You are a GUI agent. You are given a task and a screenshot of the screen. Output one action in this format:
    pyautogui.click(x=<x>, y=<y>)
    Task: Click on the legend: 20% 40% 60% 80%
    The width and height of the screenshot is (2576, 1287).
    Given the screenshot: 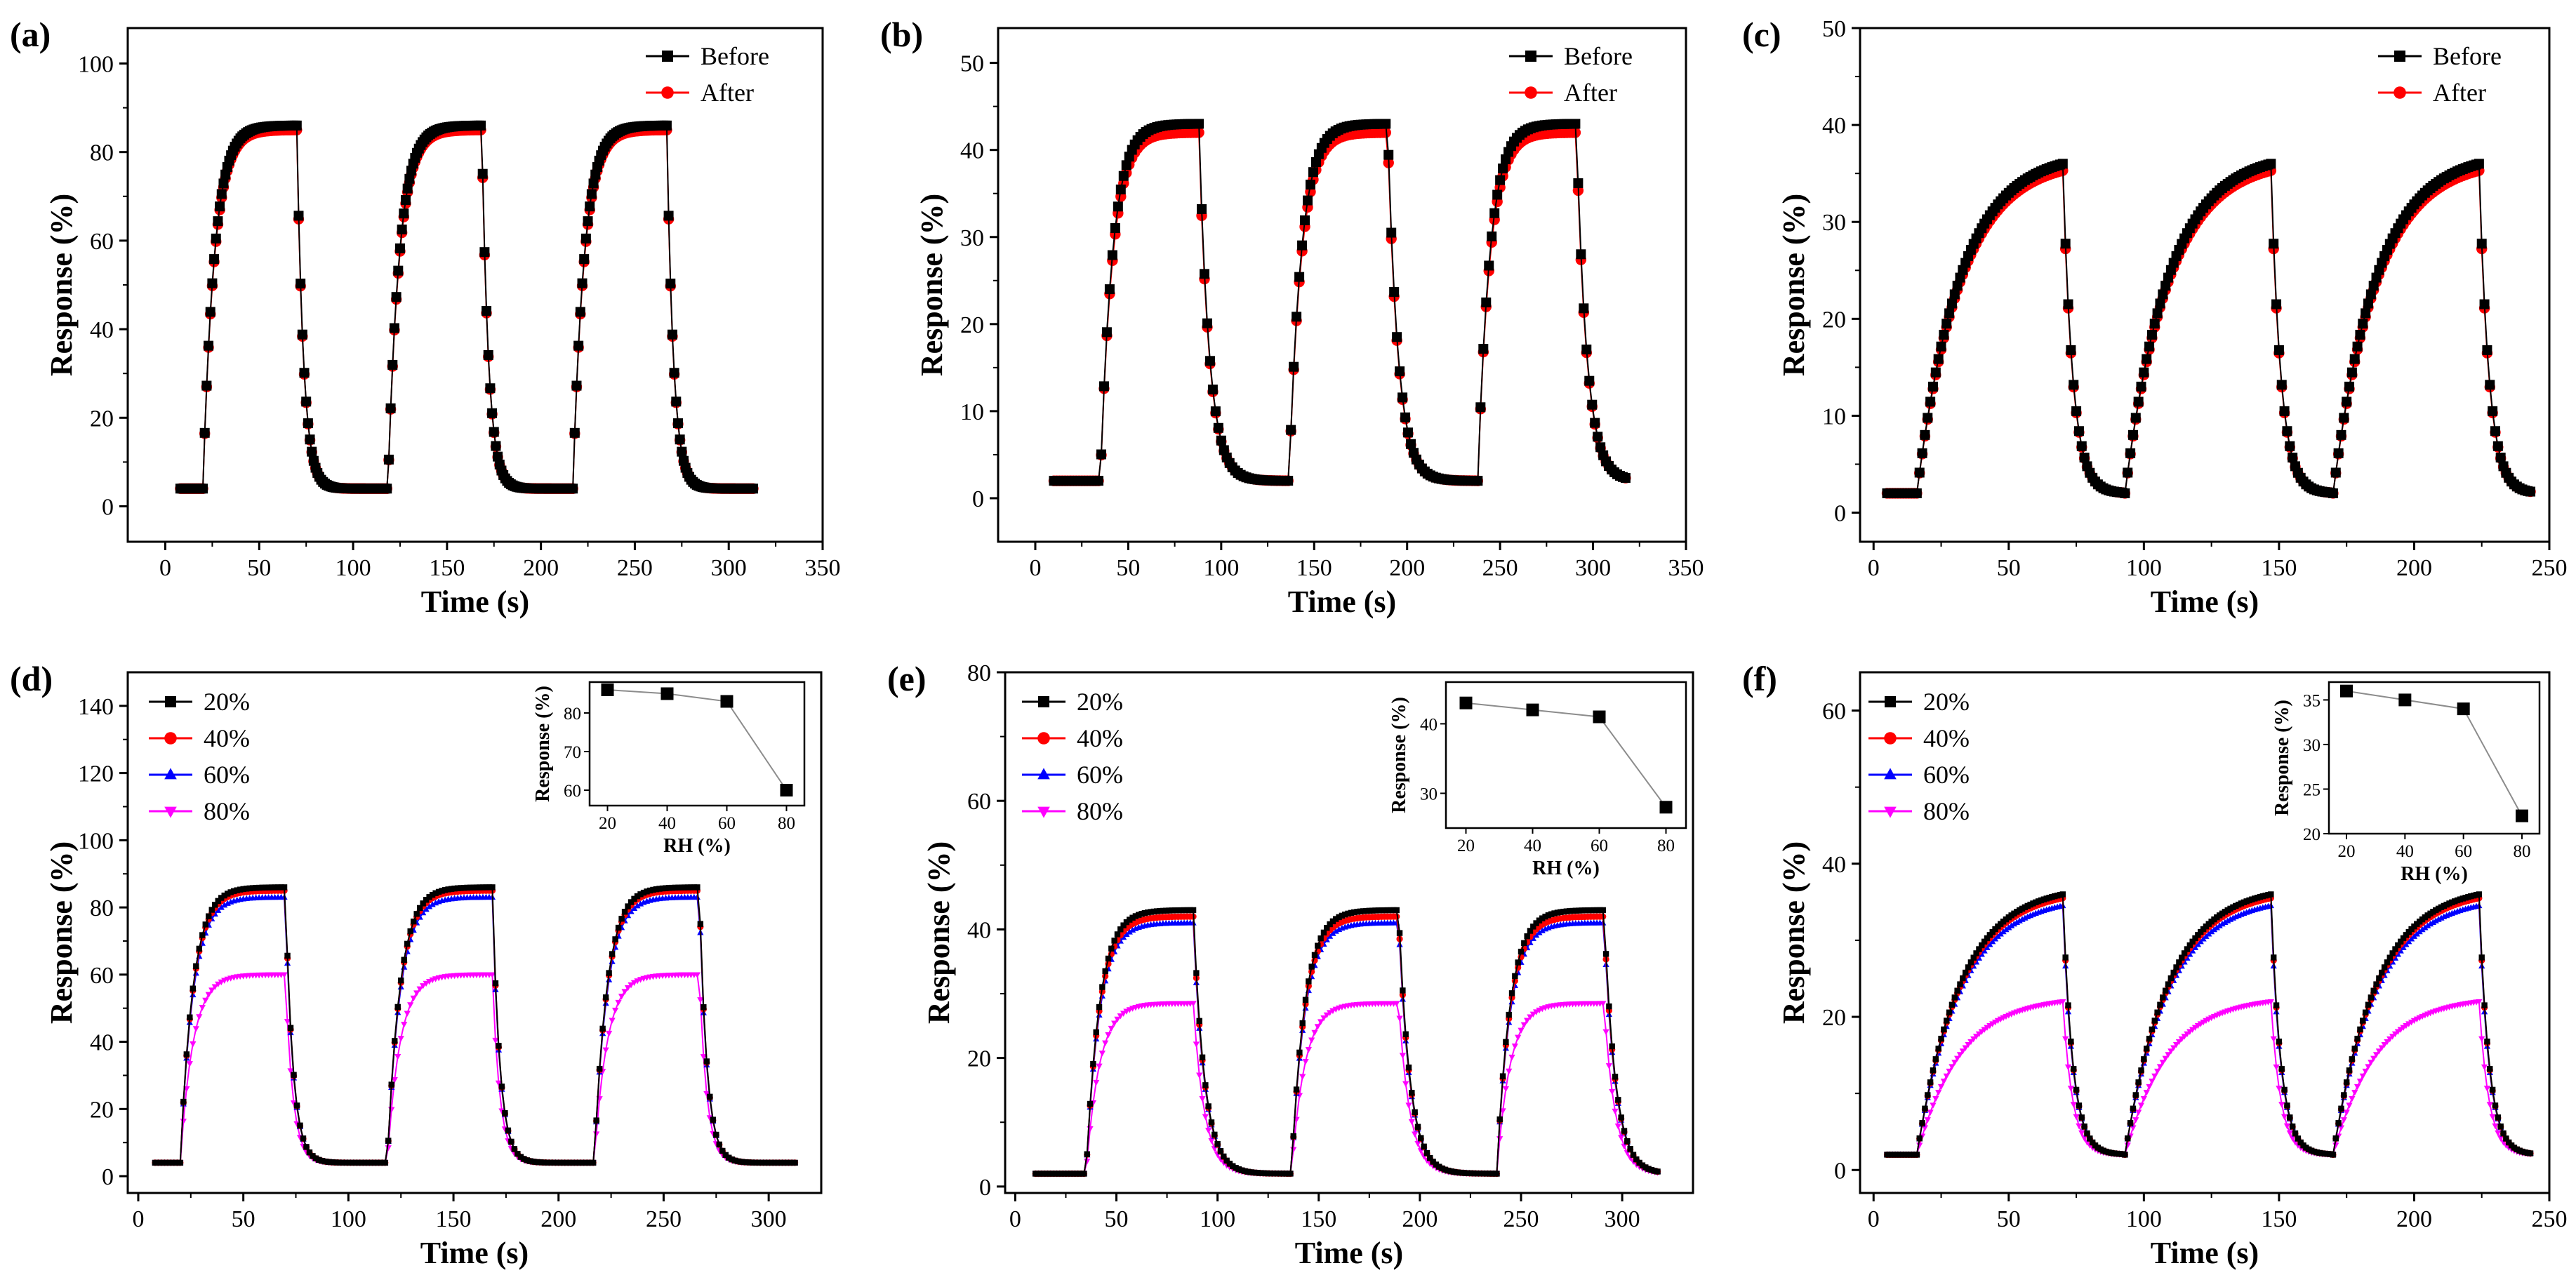 What is the action you would take?
    pyautogui.click(x=1073, y=756)
    